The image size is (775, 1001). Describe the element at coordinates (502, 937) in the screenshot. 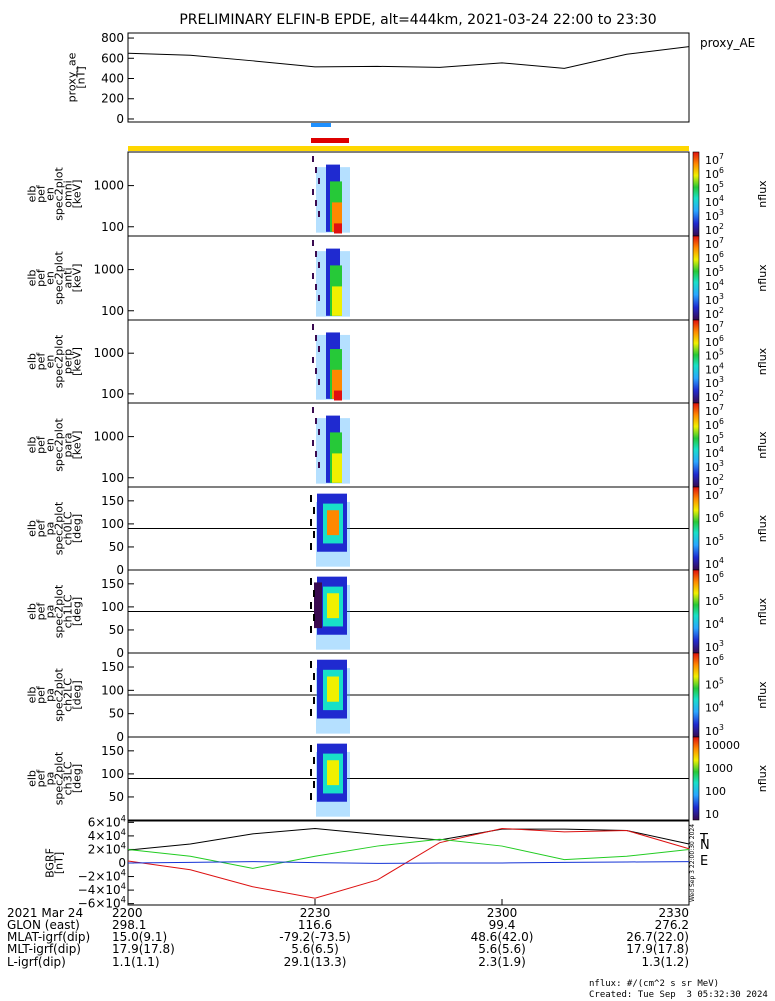

I see `xaxis-value: 48.6(42.0)` at that location.